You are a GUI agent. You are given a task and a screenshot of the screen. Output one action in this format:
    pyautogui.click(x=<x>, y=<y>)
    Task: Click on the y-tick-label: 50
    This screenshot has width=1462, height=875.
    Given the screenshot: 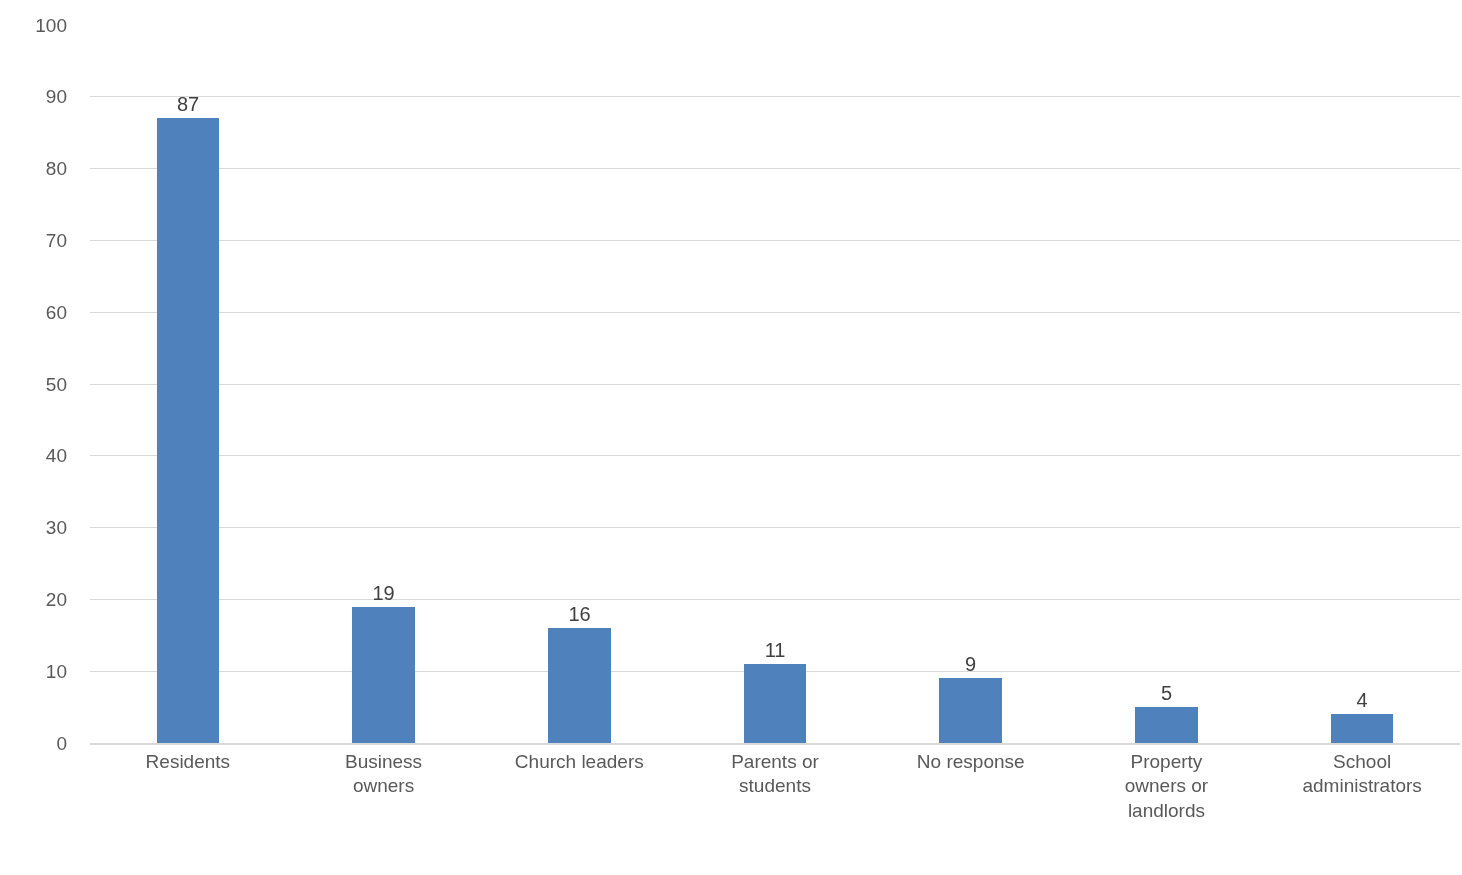 What is the action you would take?
    pyautogui.click(x=56, y=384)
    